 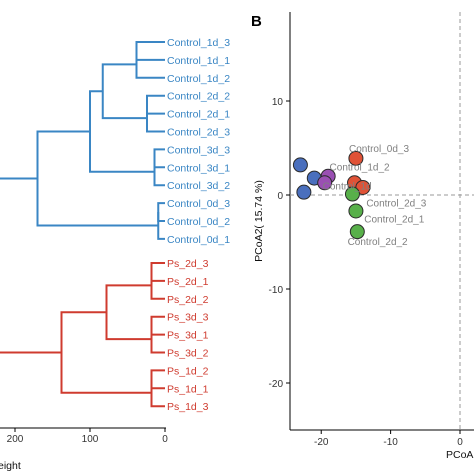 What do you see at coordinates (276, 384) in the screenshot?
I see `pcoa-y-tick-label: -20` at bounding box center [276, 384].